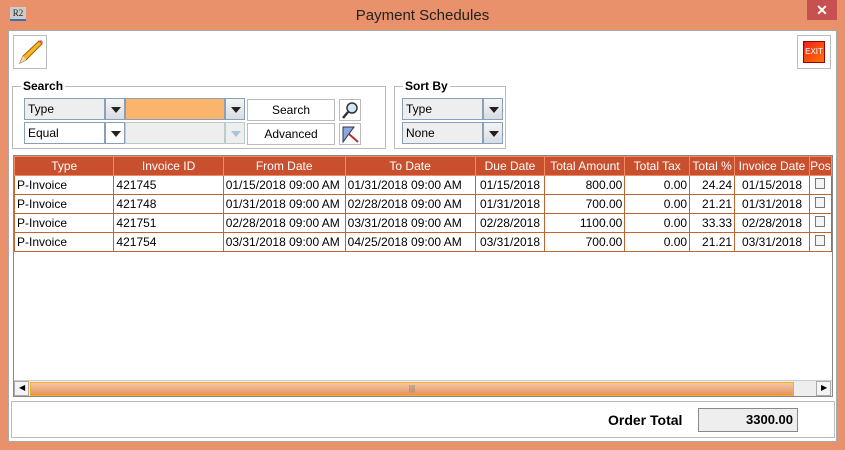  What do you see at coordinates (18, 14) in the screenshot?
I see `app-icon: R2` at bounding box center [18, 14].